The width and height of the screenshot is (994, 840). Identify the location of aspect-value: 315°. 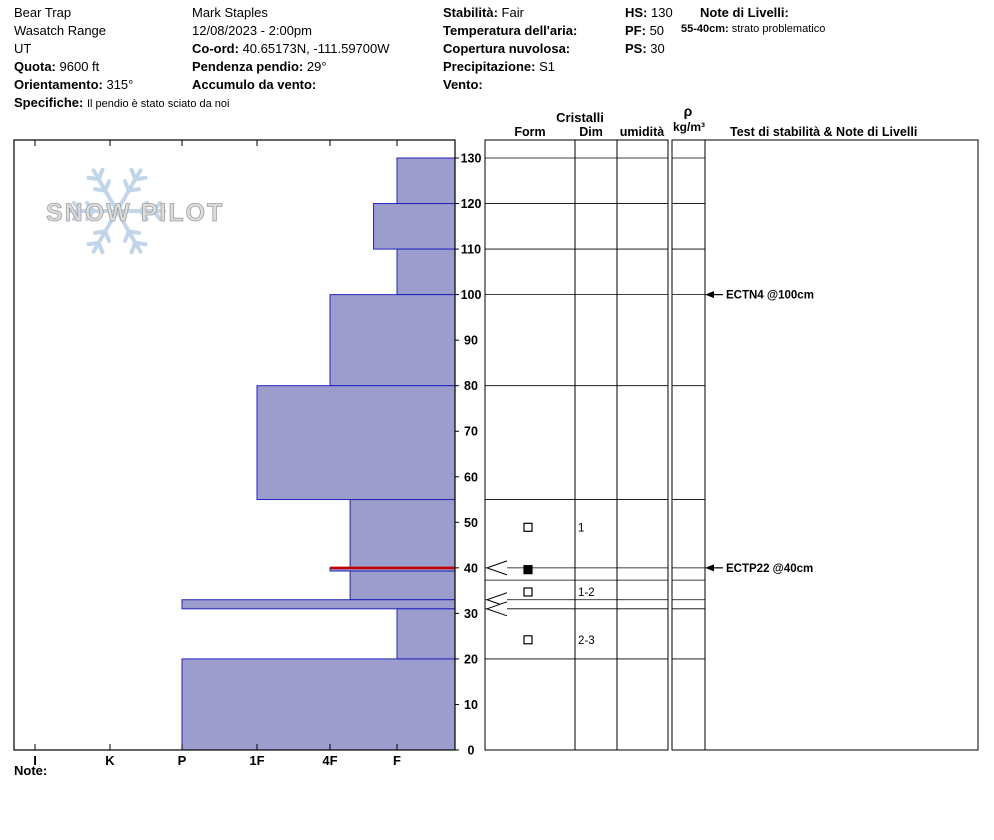
(120, 84).